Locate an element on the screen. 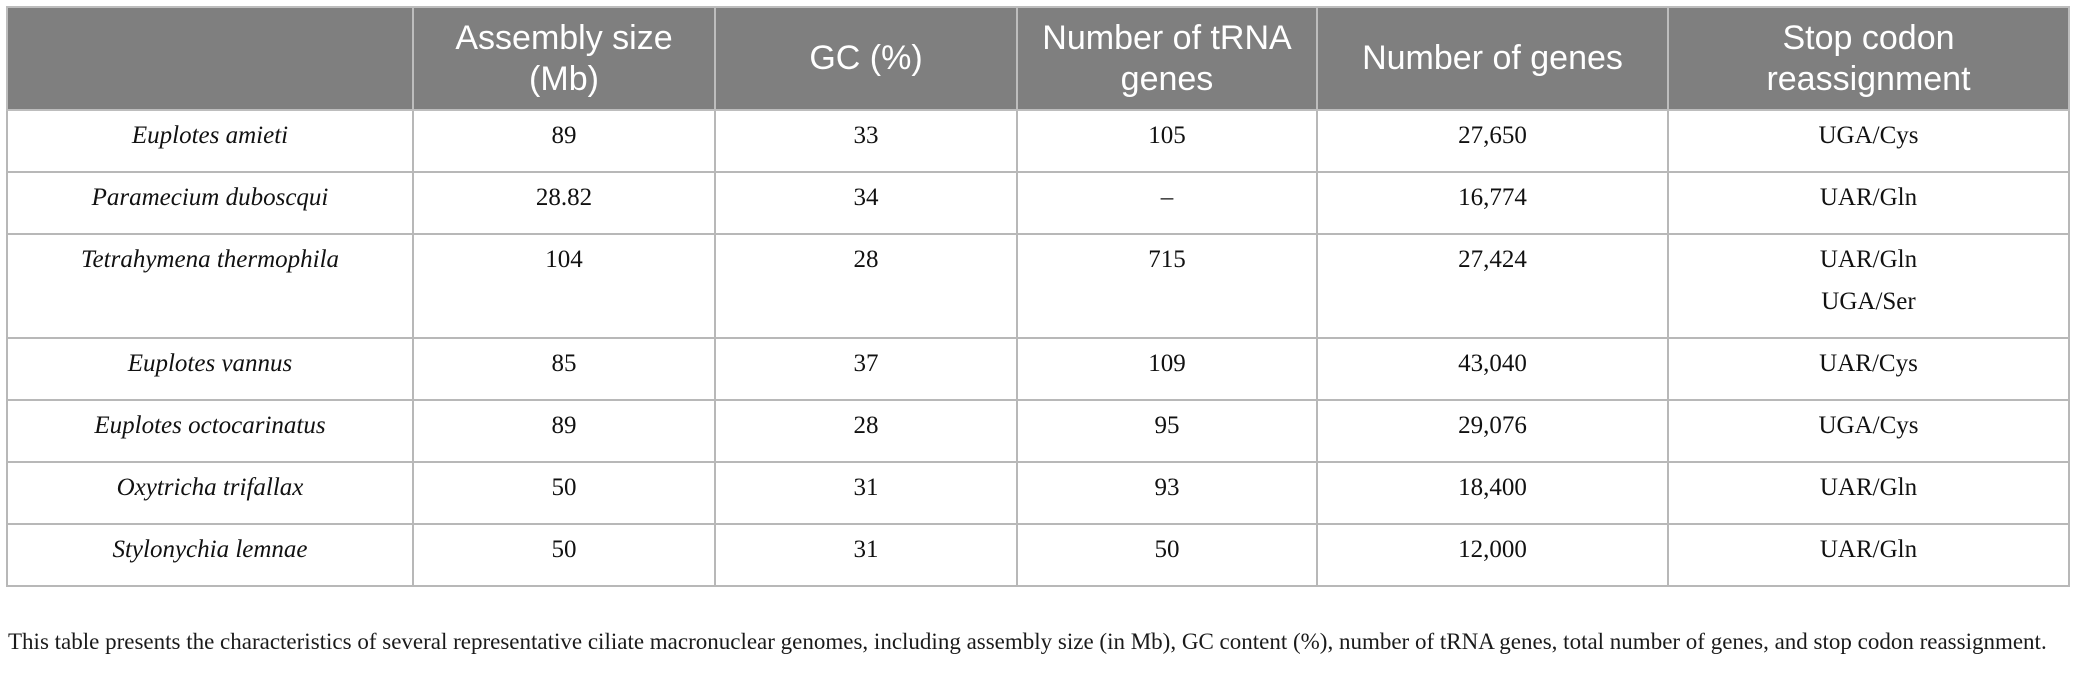 This screenshot has width=2075, height=678. species-cell: Euplotes octocarinatus is located at coordinates (210, 431).